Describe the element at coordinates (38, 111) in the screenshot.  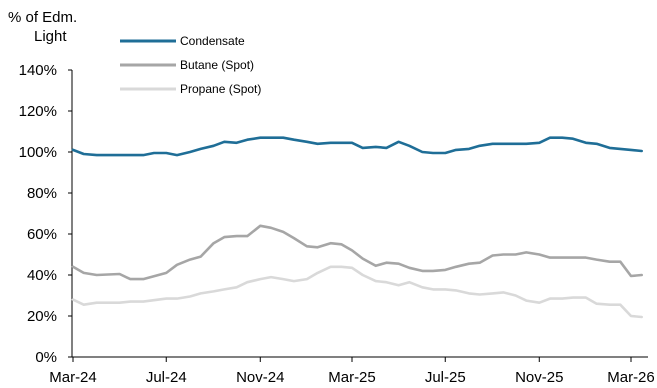
I see `y-tick-label: 120%` at that location.